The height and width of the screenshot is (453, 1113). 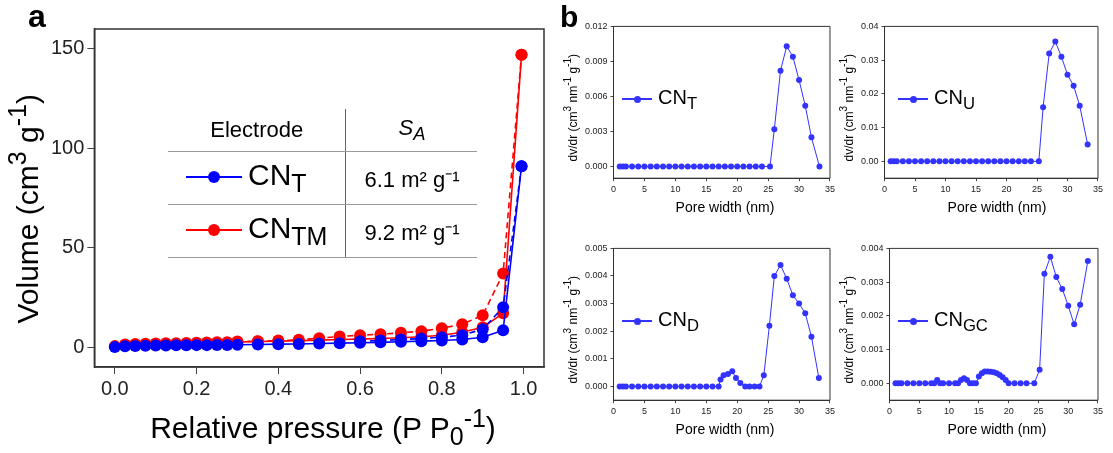 I want to click on legend-label: CN$_{U}$, so click(x=954, y=100).